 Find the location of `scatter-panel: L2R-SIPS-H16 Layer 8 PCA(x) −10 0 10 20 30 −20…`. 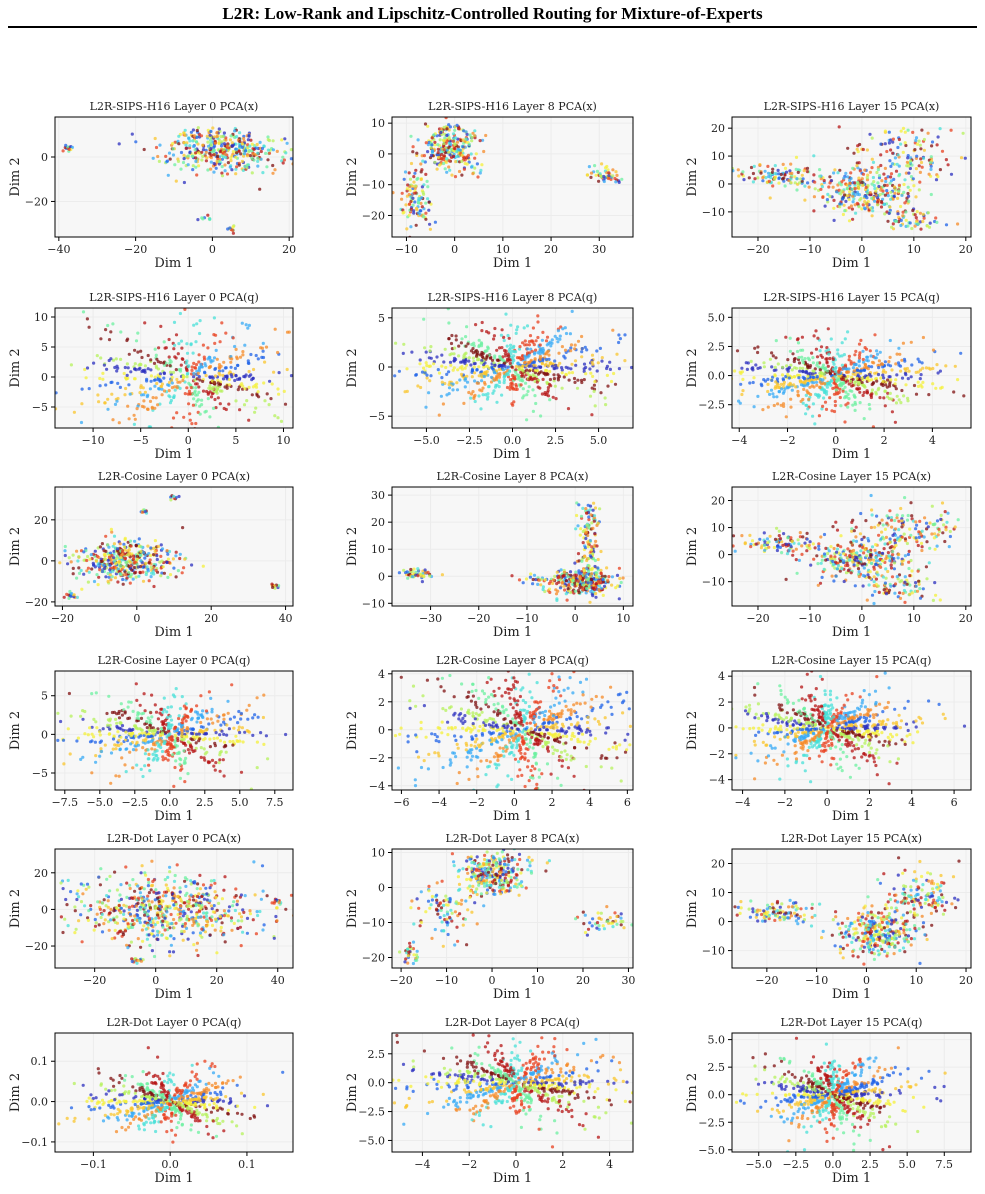

scatter-panel: L2R-SIPS-H16 Layer 8 PCA(x) −10 0 10 20 30 −20… is located at coordinates (492, 189).